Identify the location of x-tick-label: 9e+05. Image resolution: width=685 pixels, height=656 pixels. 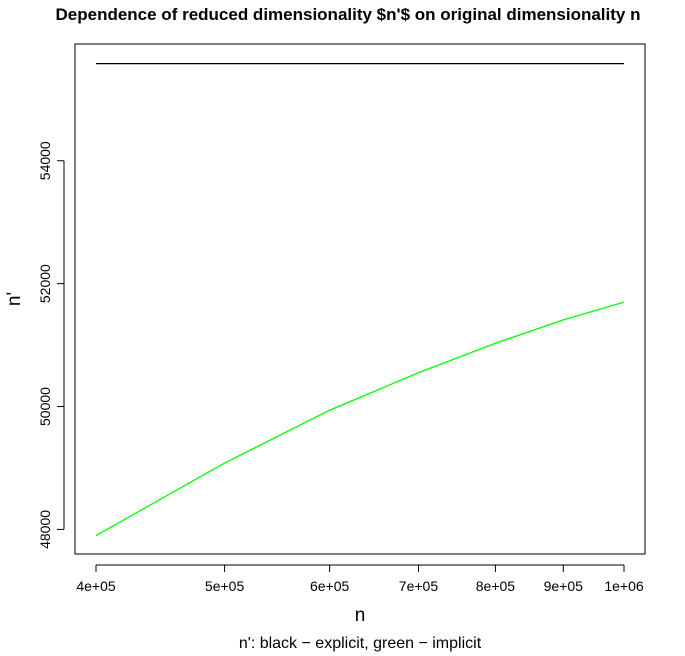
(564, 586).